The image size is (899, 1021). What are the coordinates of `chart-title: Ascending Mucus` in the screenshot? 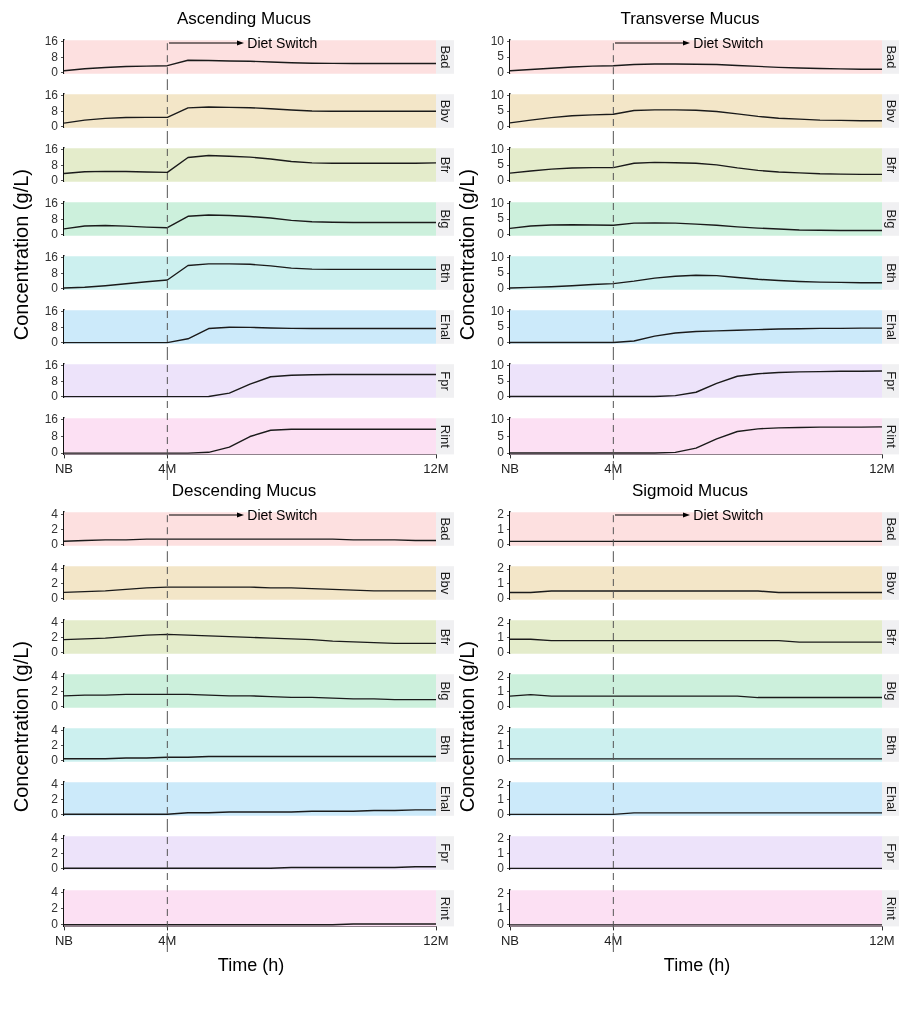 It's located at (244, 19).